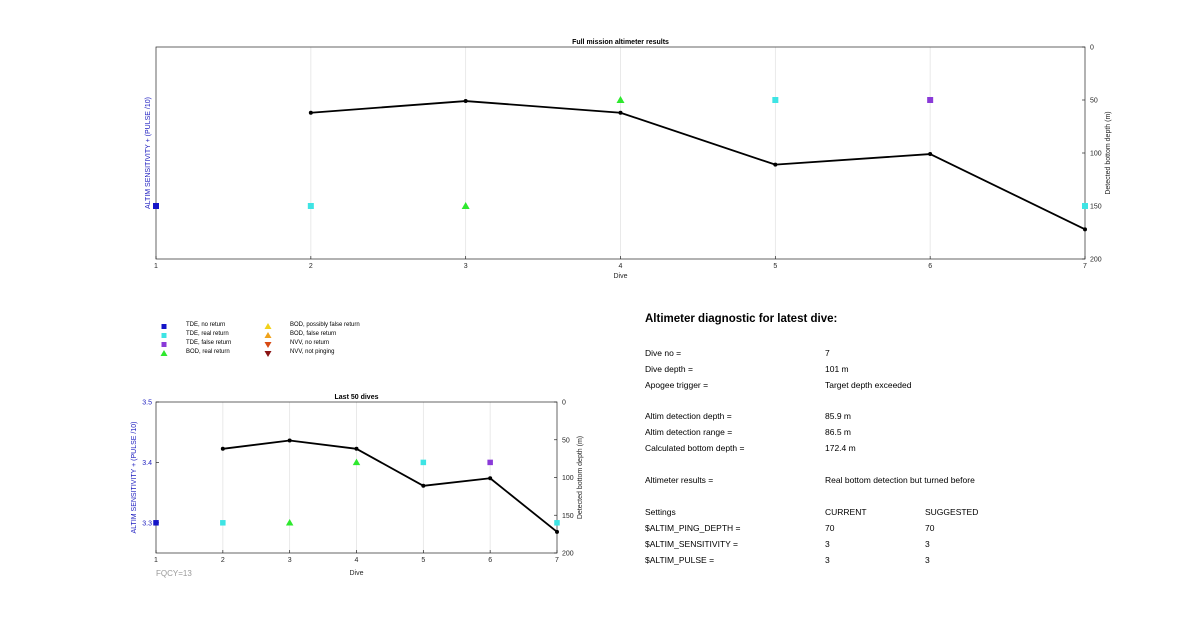 The width and height of the screenshot is (1200, 622). I want to click on chart2-y-right-tick-label: 100, so click(568, 478).